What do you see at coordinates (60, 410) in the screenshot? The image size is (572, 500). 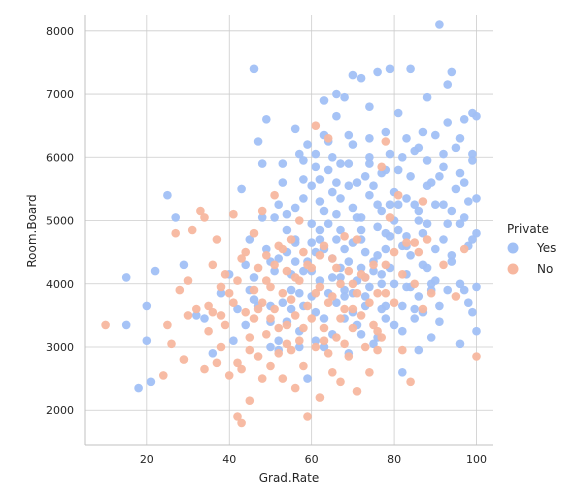 I see `y-tick-label: 2000` at bounding box center [60, 410].